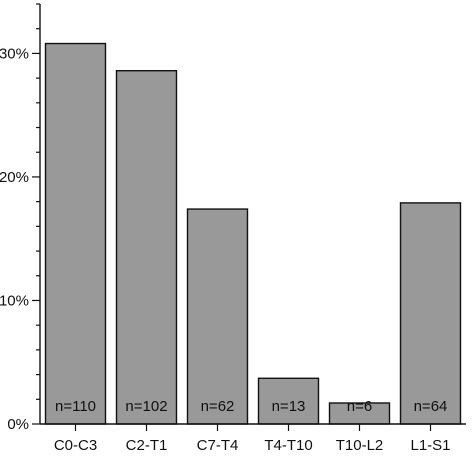 This screenshot has height=461, width=474. I want to click on y-tick-label: 30%, so click(14, 53).